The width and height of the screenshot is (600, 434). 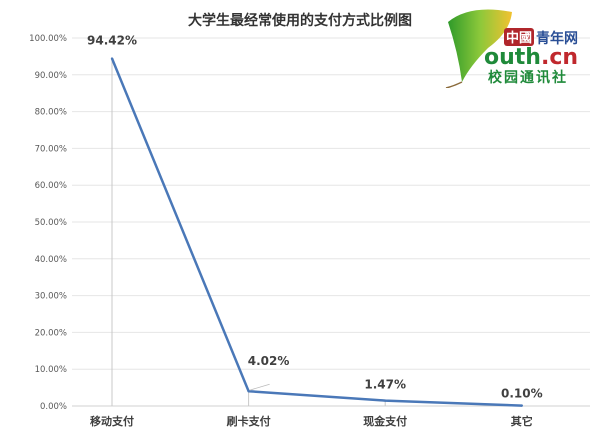 I want to click on svg-text: 校园通讯社, so click(x=528, y=77).